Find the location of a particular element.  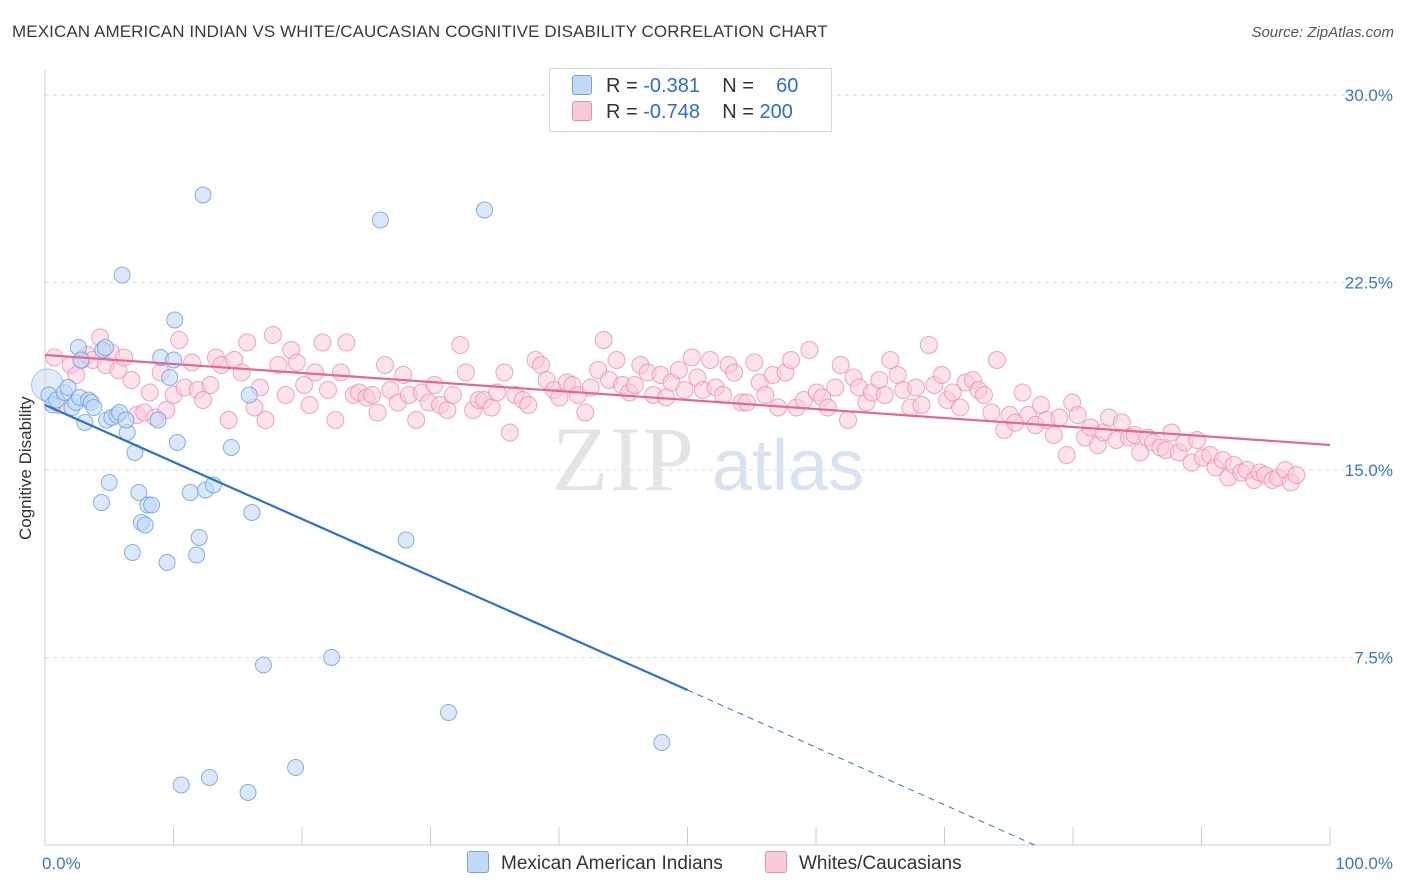

x-tick-label: 100.0% is located at coordinates (1364, 863).